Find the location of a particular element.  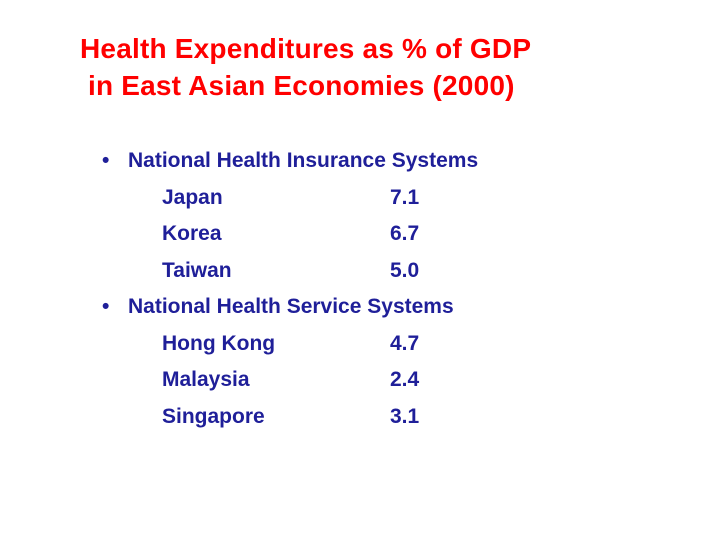

economy-name: Taiwan is located at coordinates (197, 270).